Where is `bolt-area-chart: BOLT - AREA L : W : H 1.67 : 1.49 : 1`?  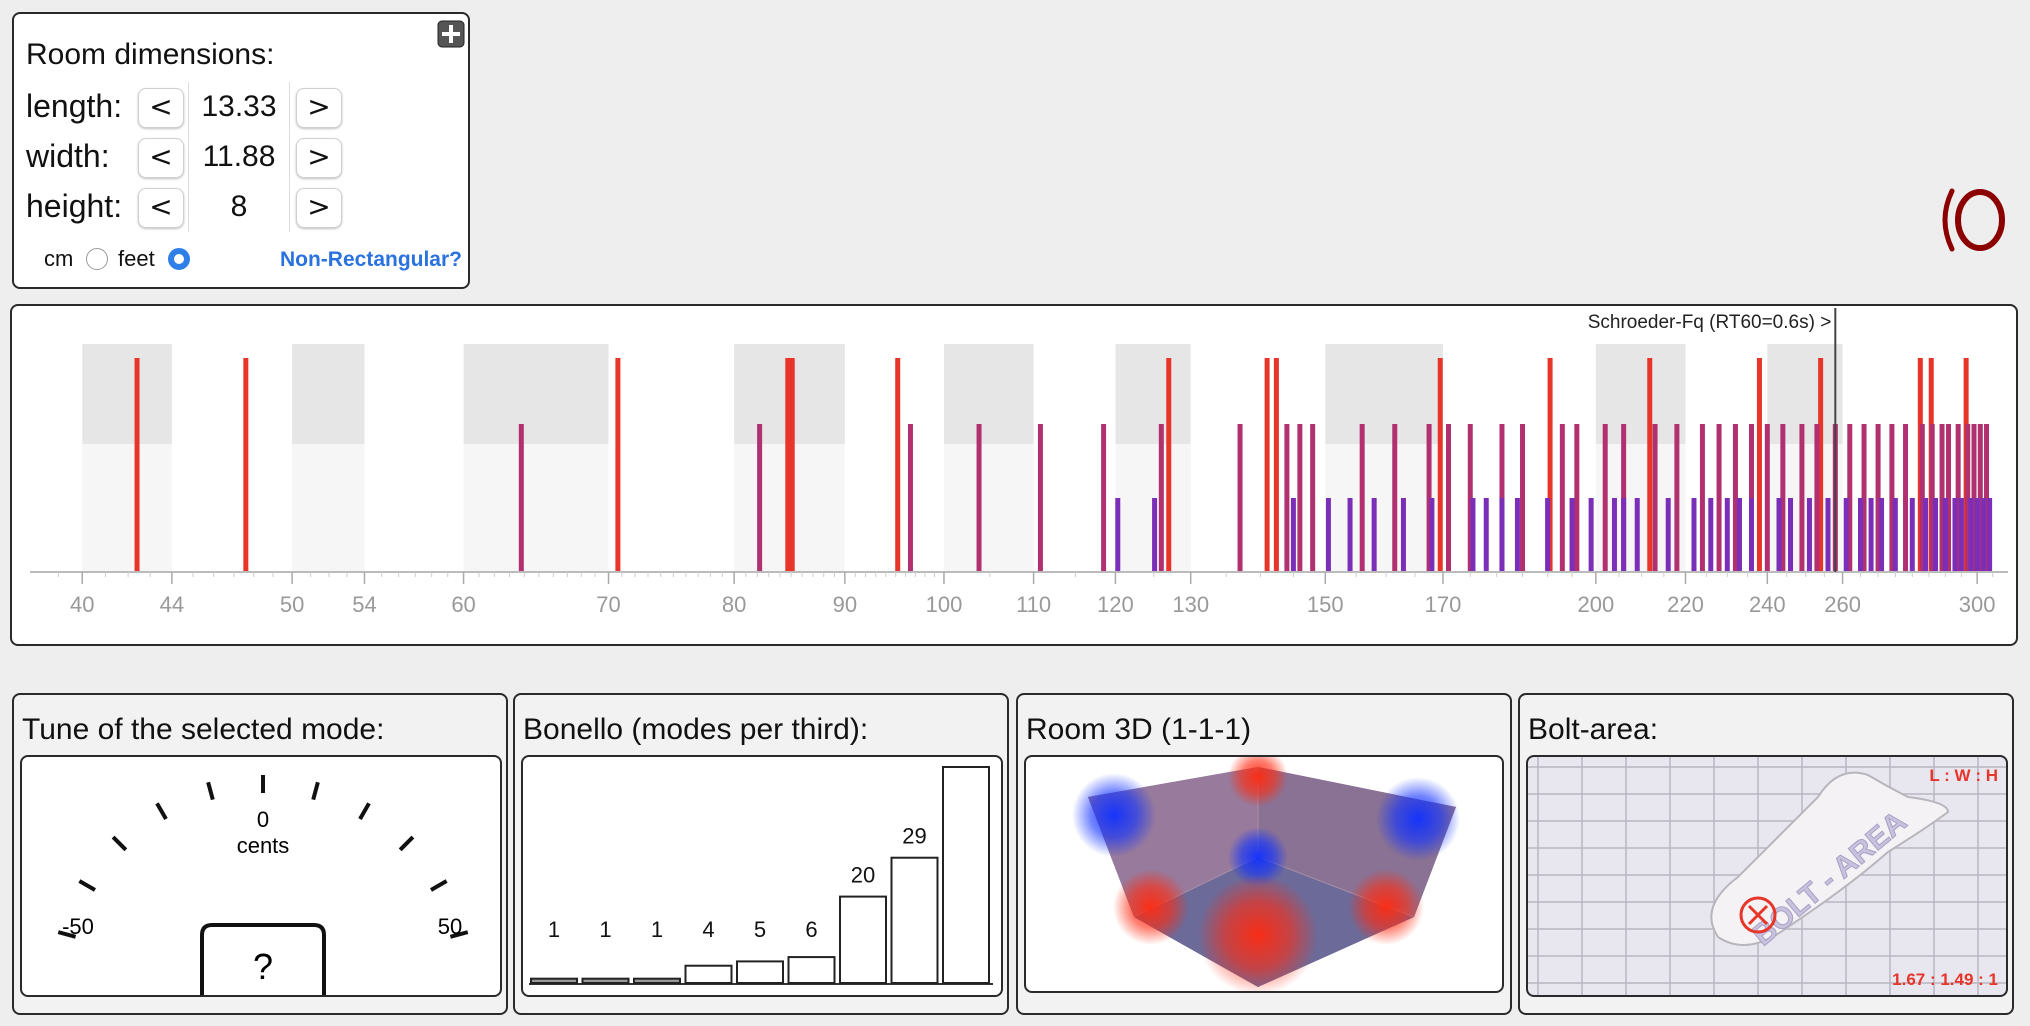 bolt-area-chart: BOLT - AREA L : W : H 1.67 : 1.49 : 1 is located at coordinates (1767, 876).